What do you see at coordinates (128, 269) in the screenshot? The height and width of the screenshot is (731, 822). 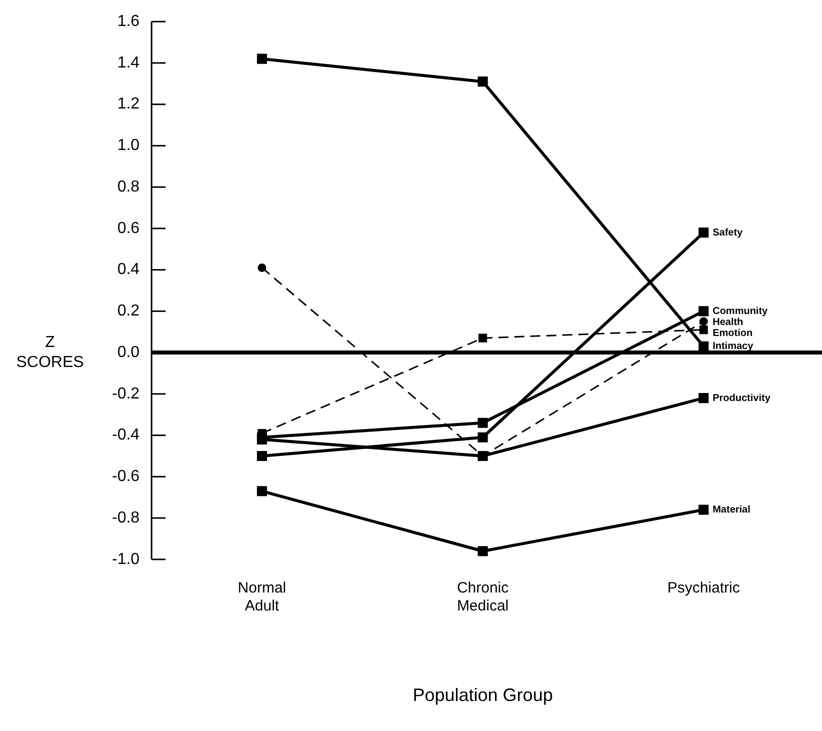 I see `y-tick-label: 0.4` at bounding box center [128, 269].